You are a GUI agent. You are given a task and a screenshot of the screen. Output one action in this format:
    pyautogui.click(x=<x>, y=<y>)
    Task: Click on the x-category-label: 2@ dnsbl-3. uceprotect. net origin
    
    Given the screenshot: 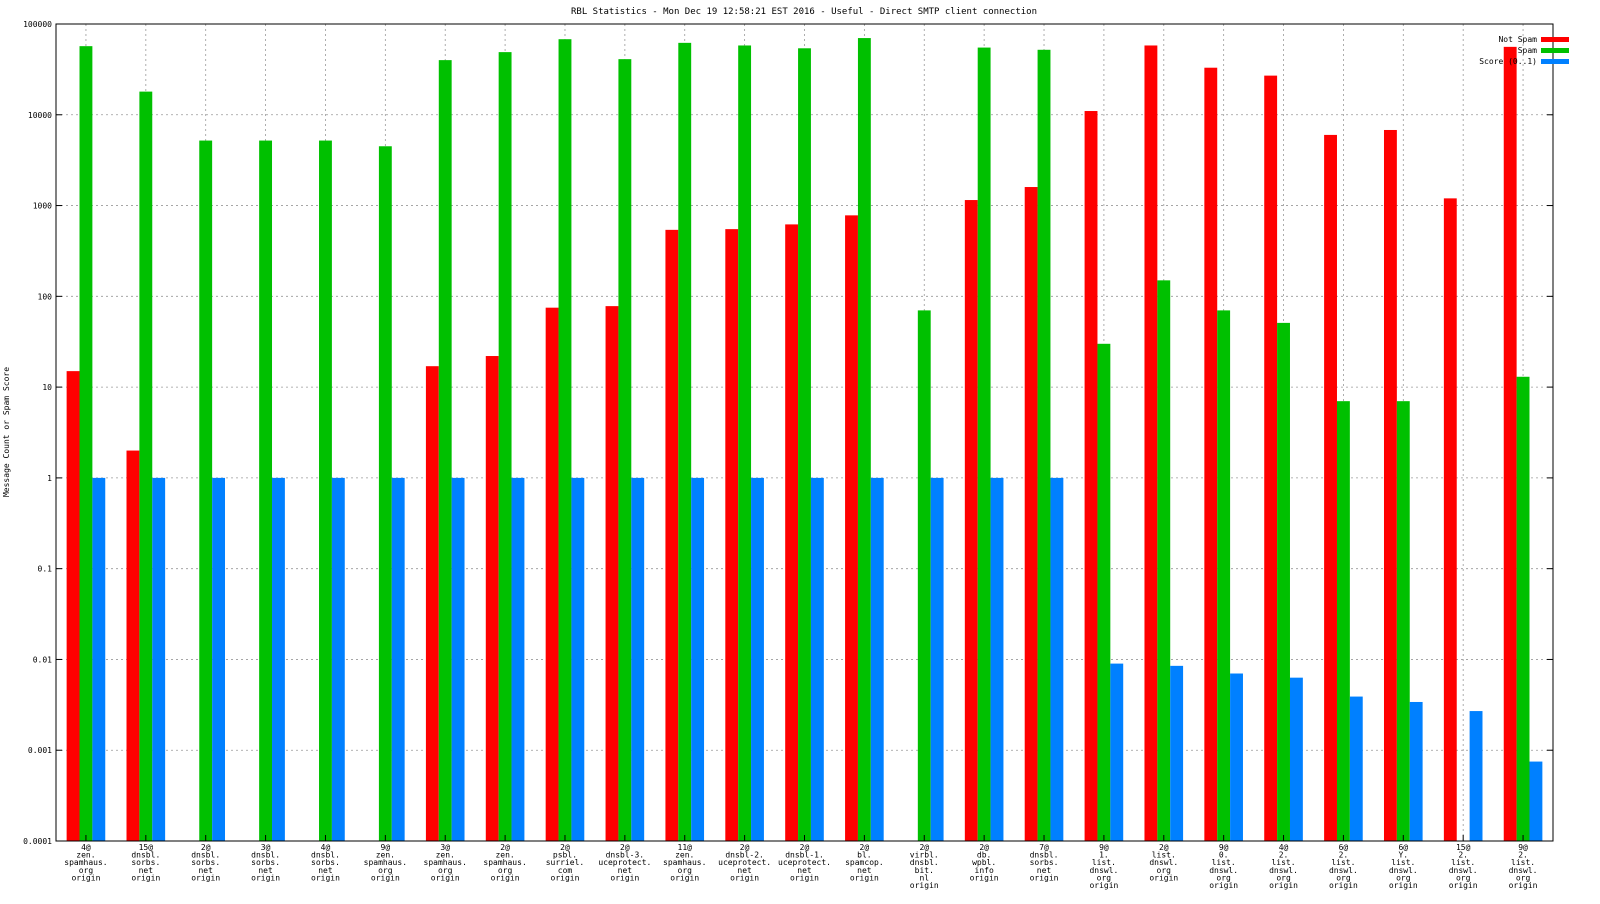 What is the action you would take?
    pyautogui.click(x=624, y=862)
    